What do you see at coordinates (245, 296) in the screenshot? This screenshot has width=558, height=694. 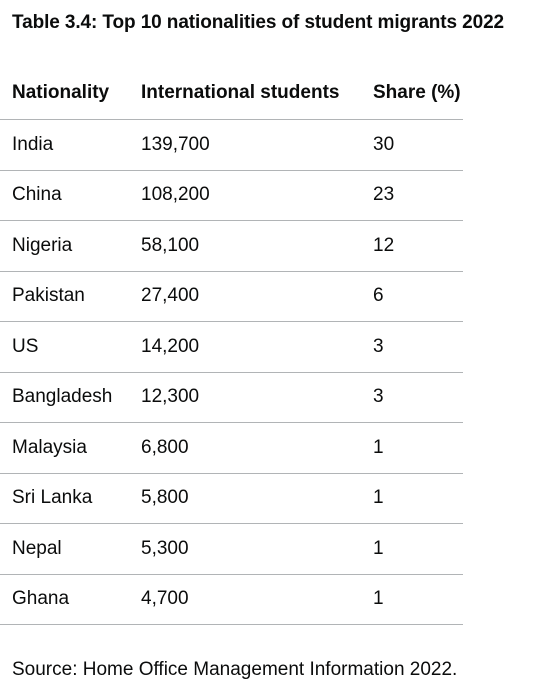 I see `cell-students: 27,400` at bounding box center [245, 296].